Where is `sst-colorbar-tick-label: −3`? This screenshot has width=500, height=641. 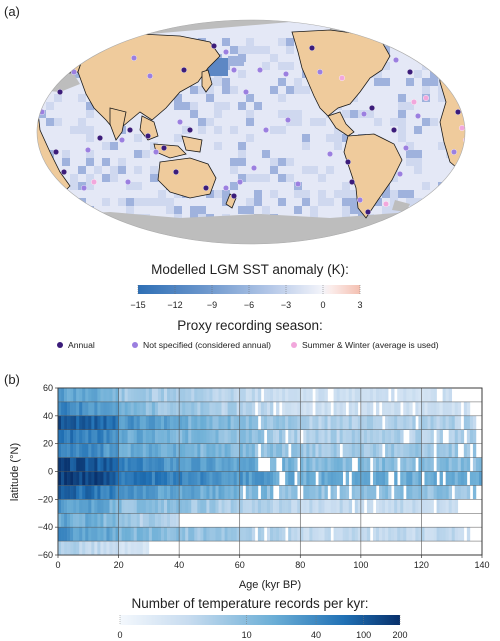
sst-colorbar-tick-label: −3 is located at coordinates (286, 305).